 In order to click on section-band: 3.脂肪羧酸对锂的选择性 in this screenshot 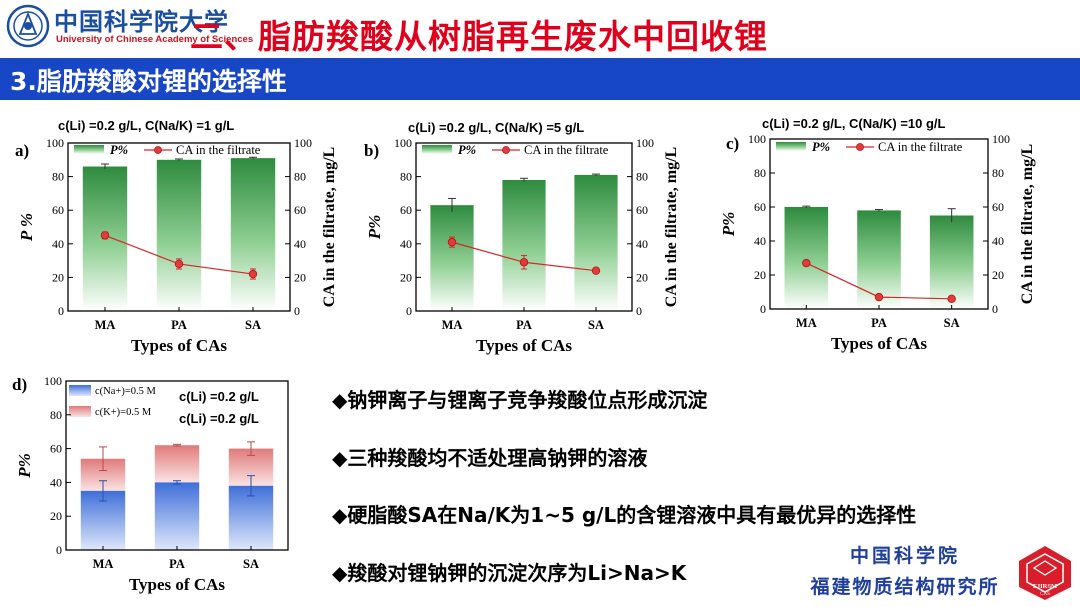, I will do `click(540, 79)`.